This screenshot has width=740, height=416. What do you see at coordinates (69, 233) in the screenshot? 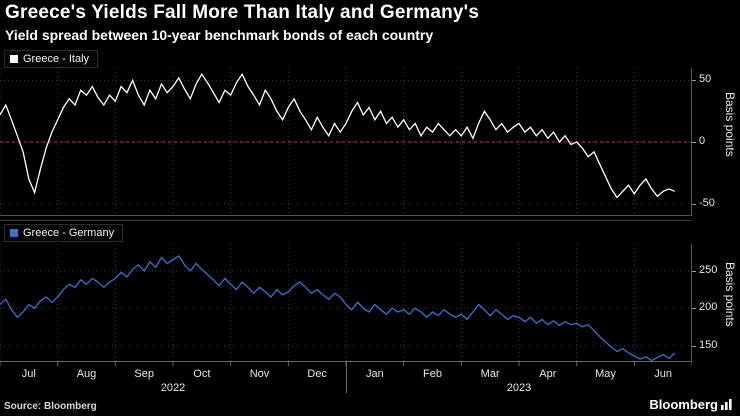
I see `legend-greece-germany-label: Greece - Germany` at bounding box center [69, 233].